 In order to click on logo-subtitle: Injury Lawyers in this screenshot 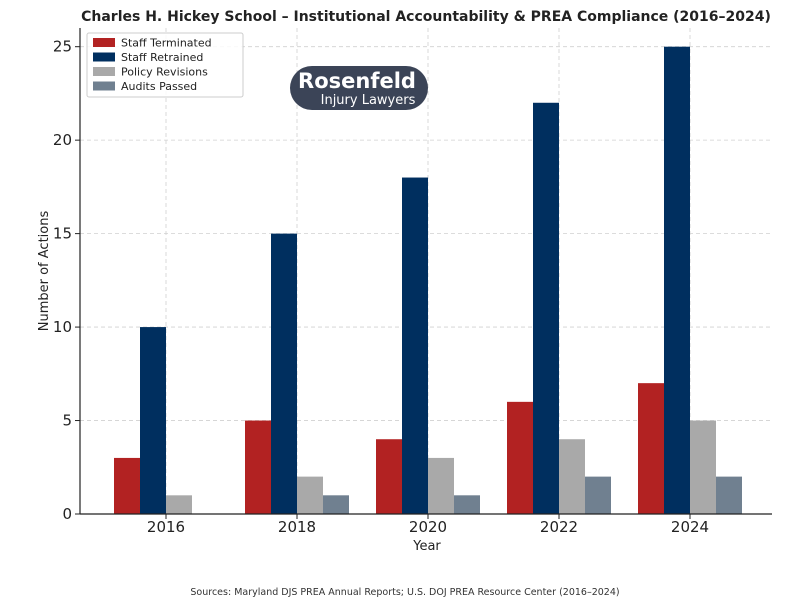, I will do `click(368, 100)`.